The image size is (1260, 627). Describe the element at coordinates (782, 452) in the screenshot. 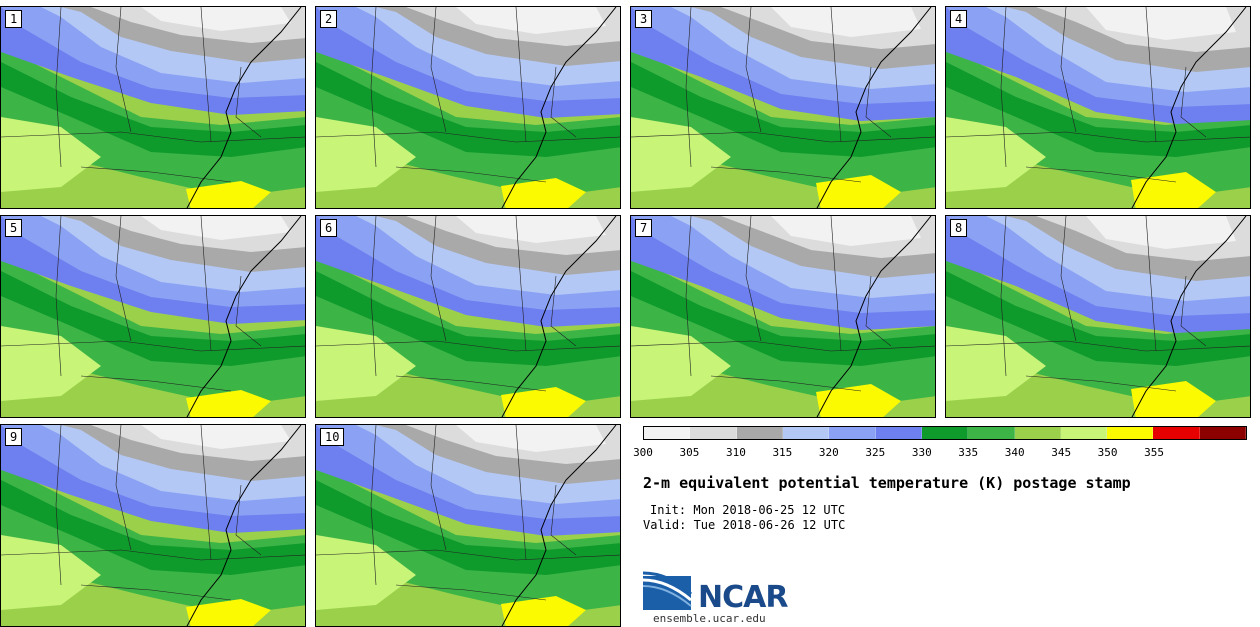

I see `colorbar-tick-label: 315` at that location.